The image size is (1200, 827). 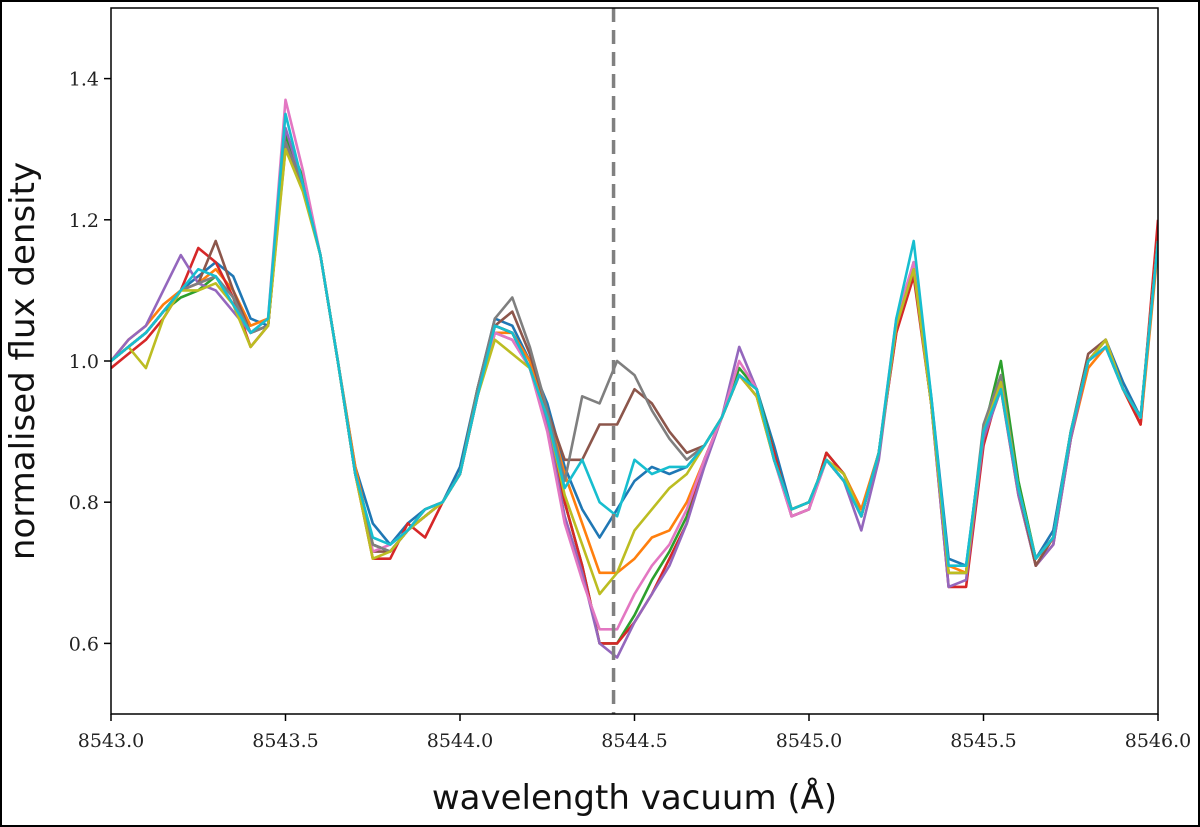 What do you see at coordinates (23, 361) in the screenshot?
I see `y-axis-label: normalised flux density` at bounding box center [23, 361].